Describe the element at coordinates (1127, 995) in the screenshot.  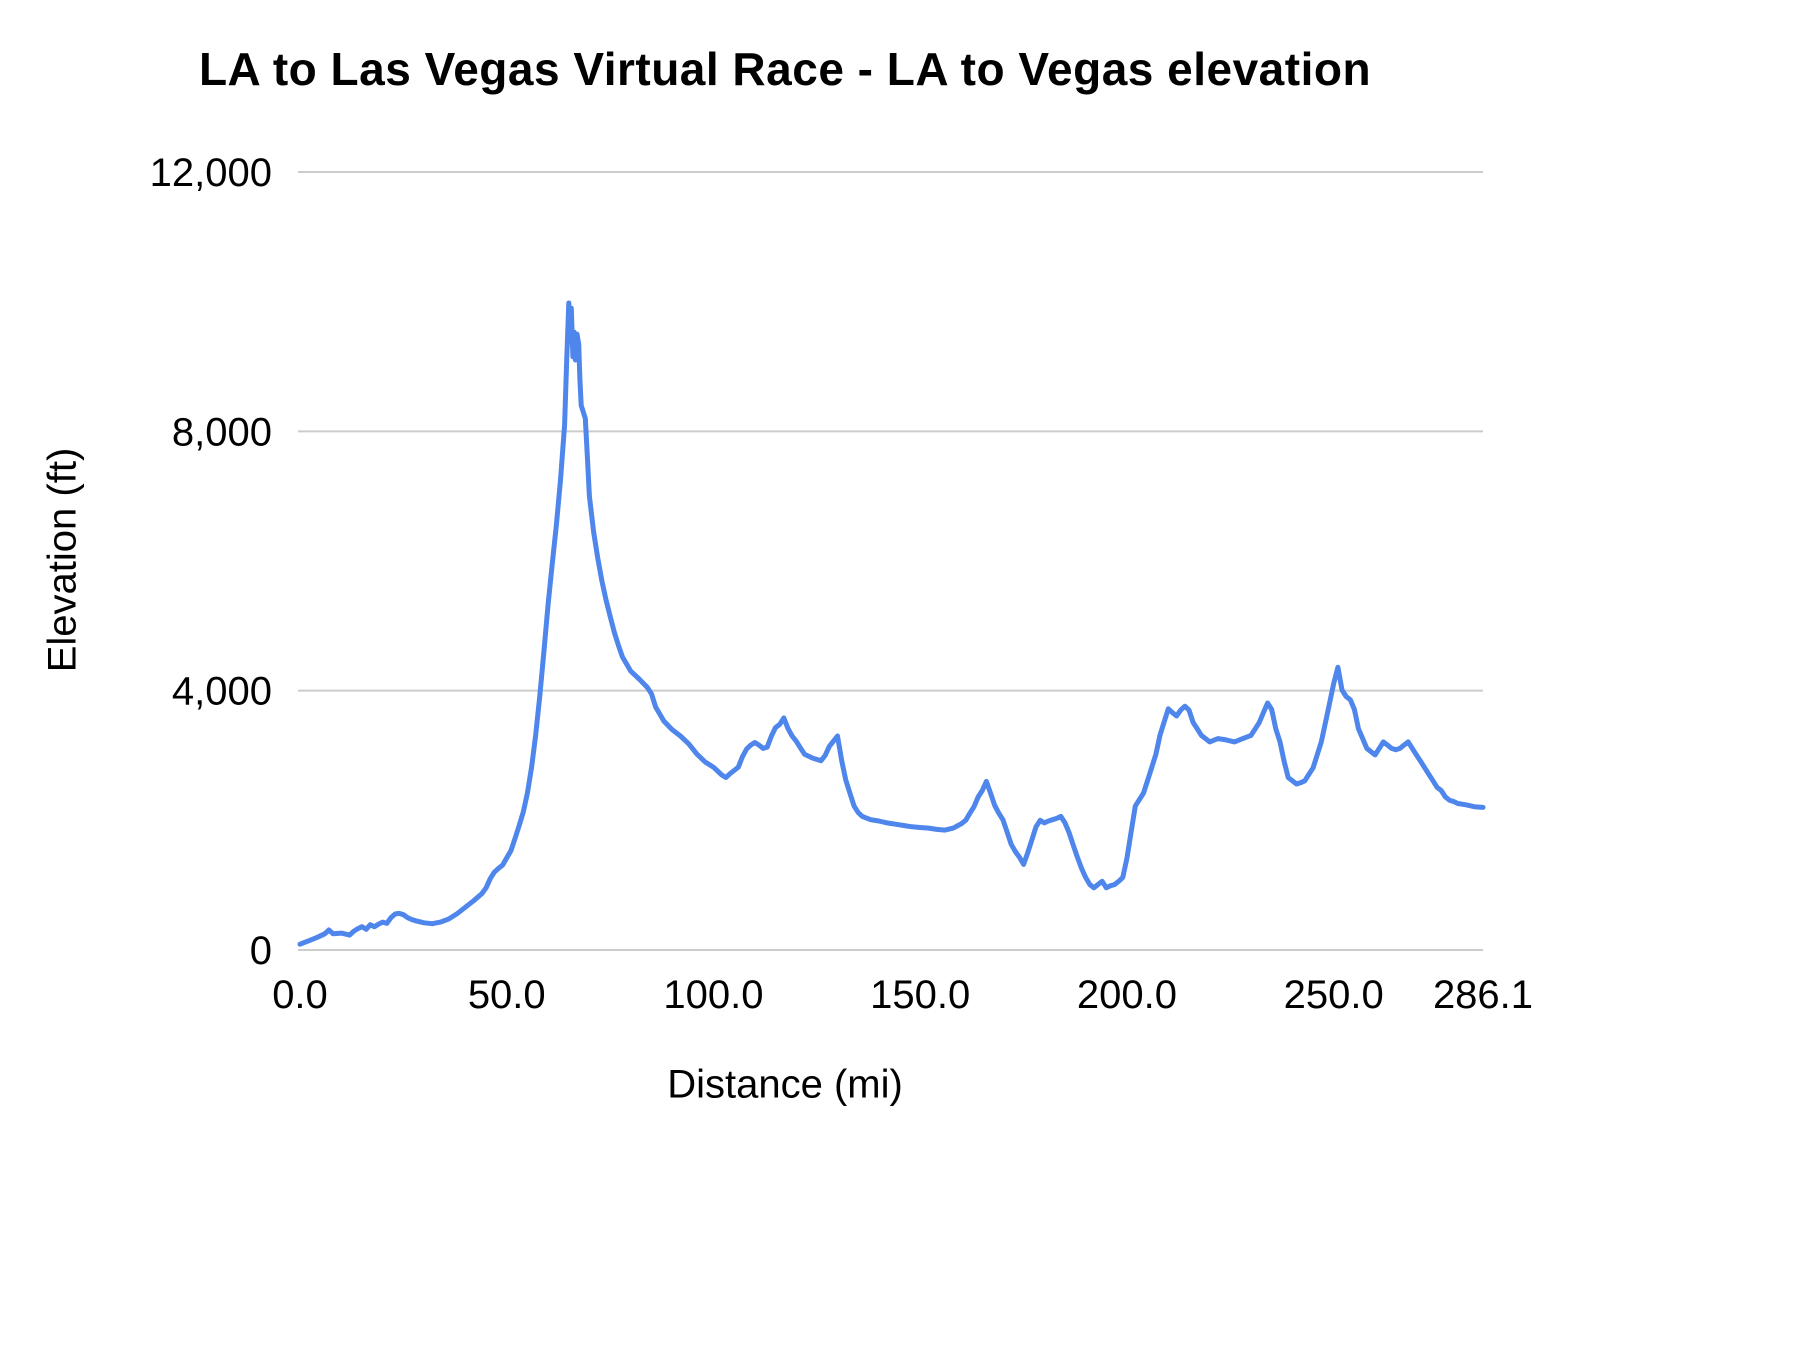
I see `x-tick-label: 200.0` at that location.